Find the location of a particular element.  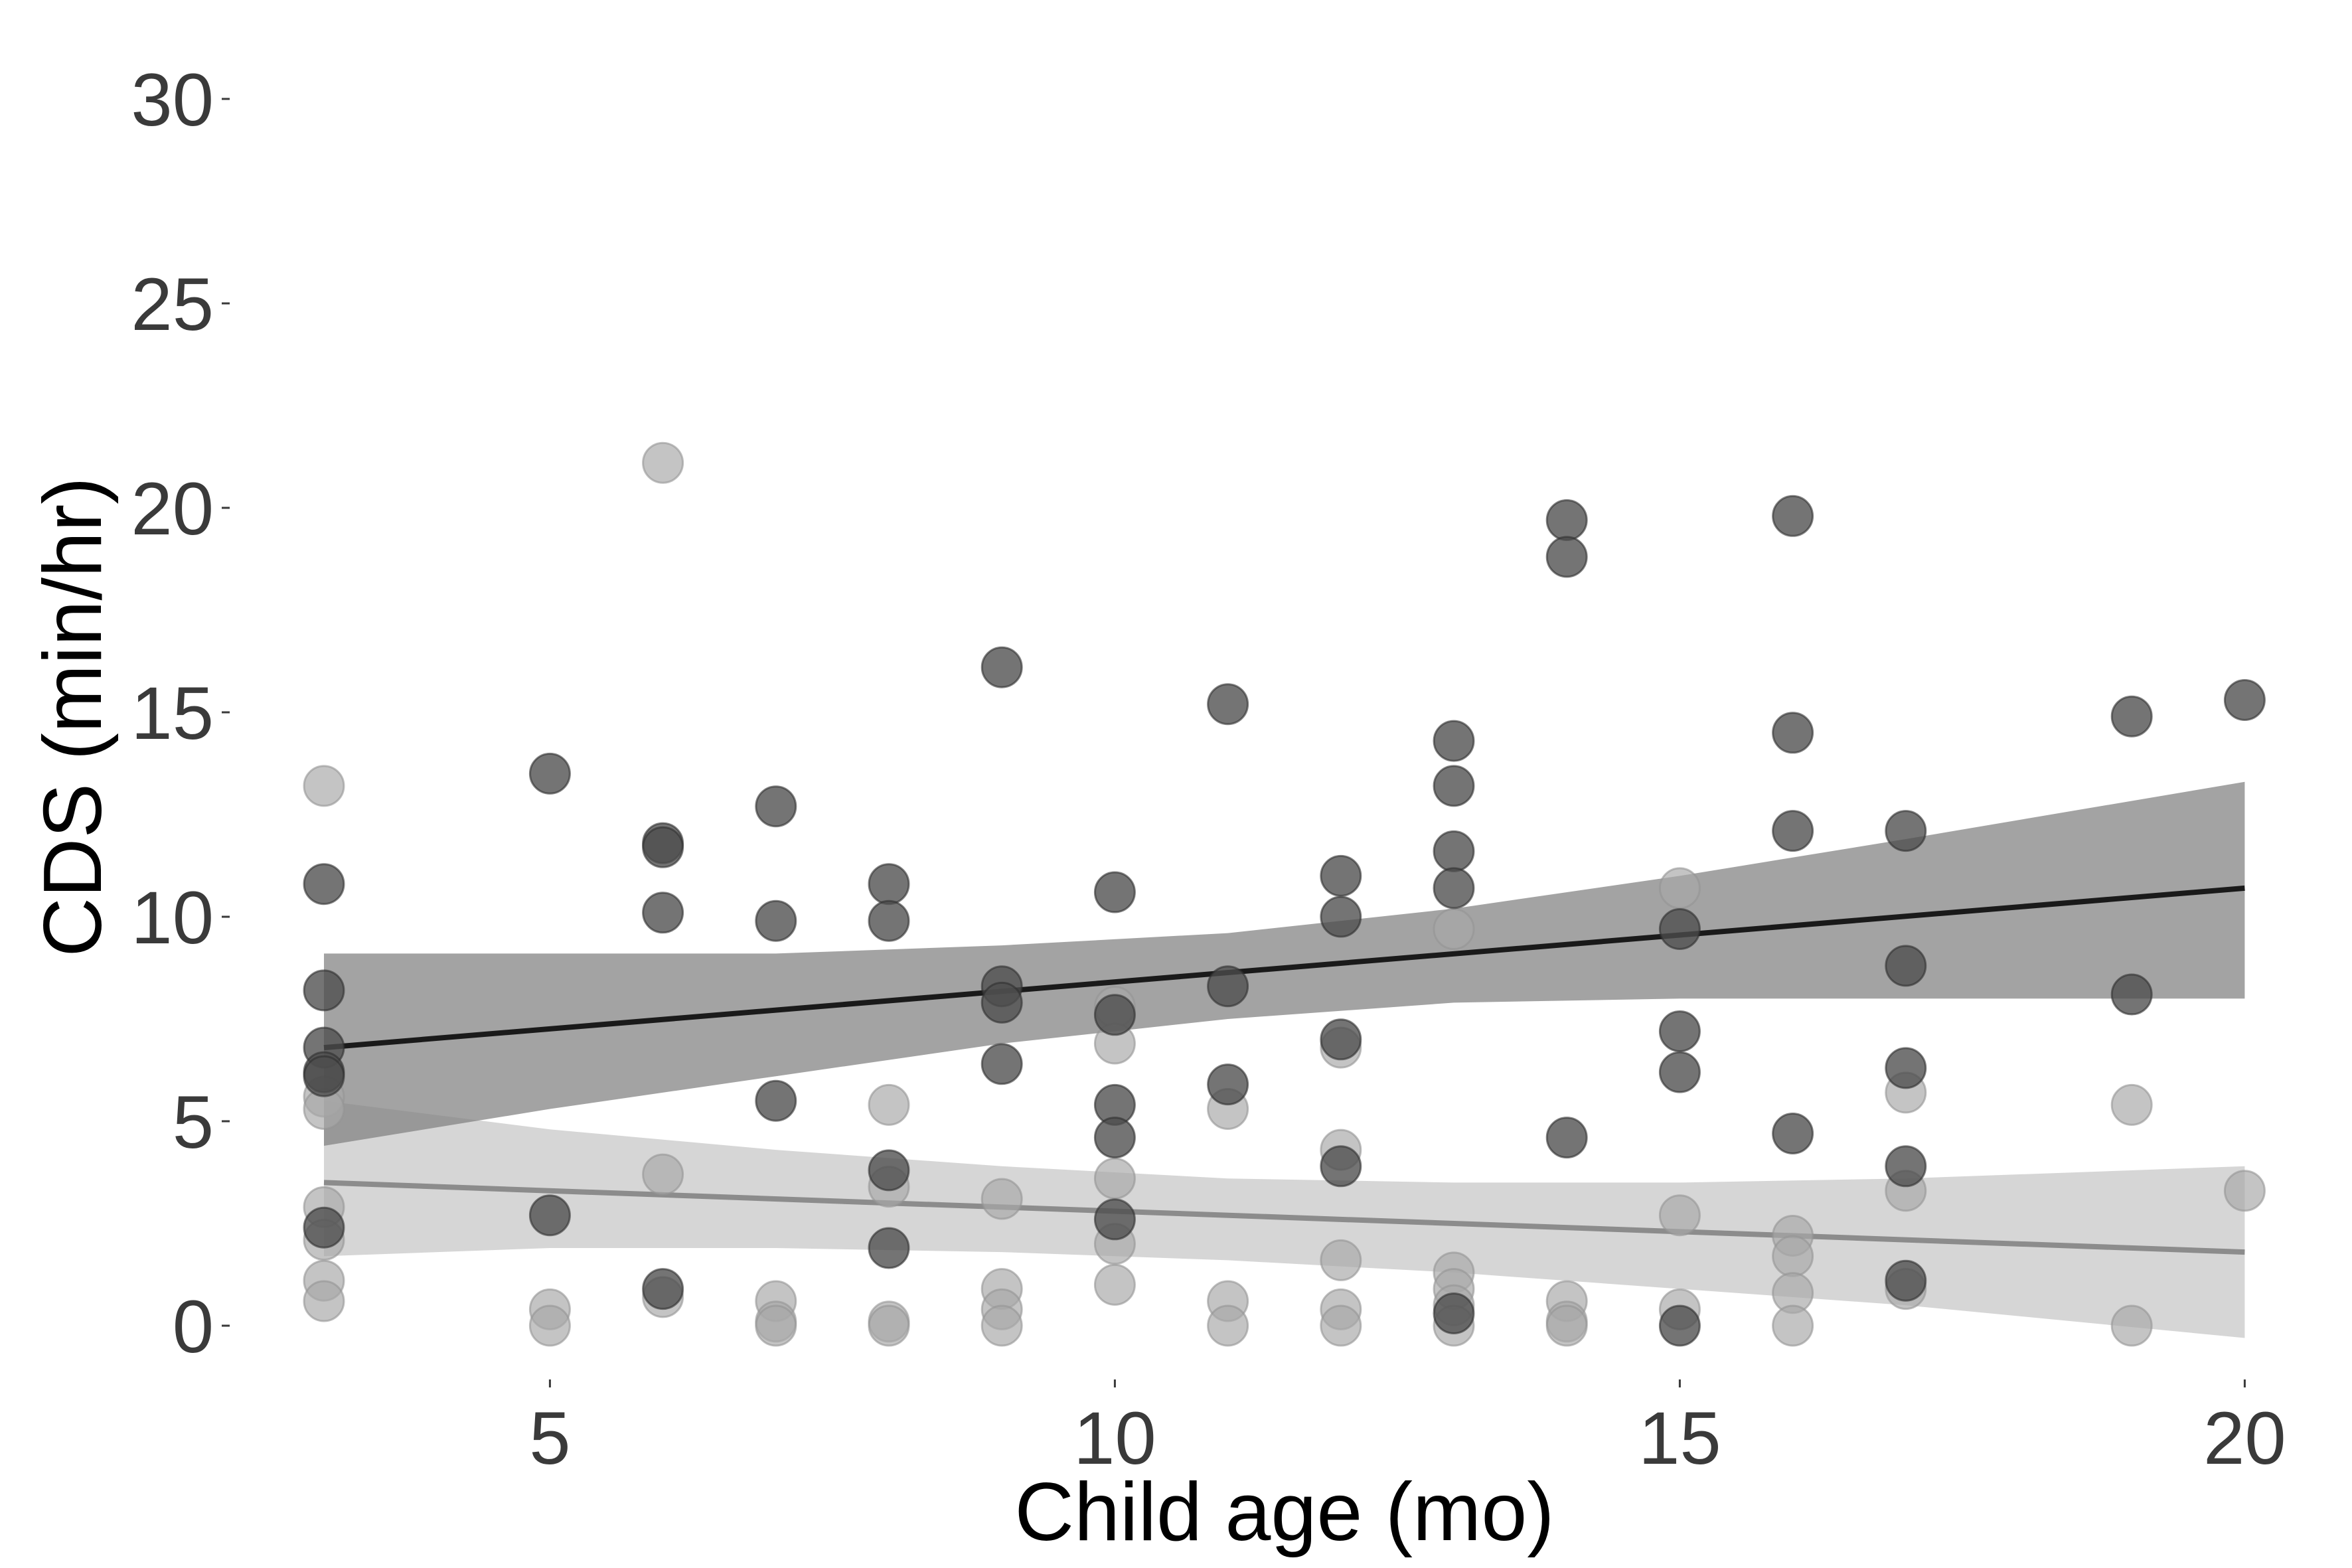

x-tick-label: 15 is located at coordinates (1680, 1439).